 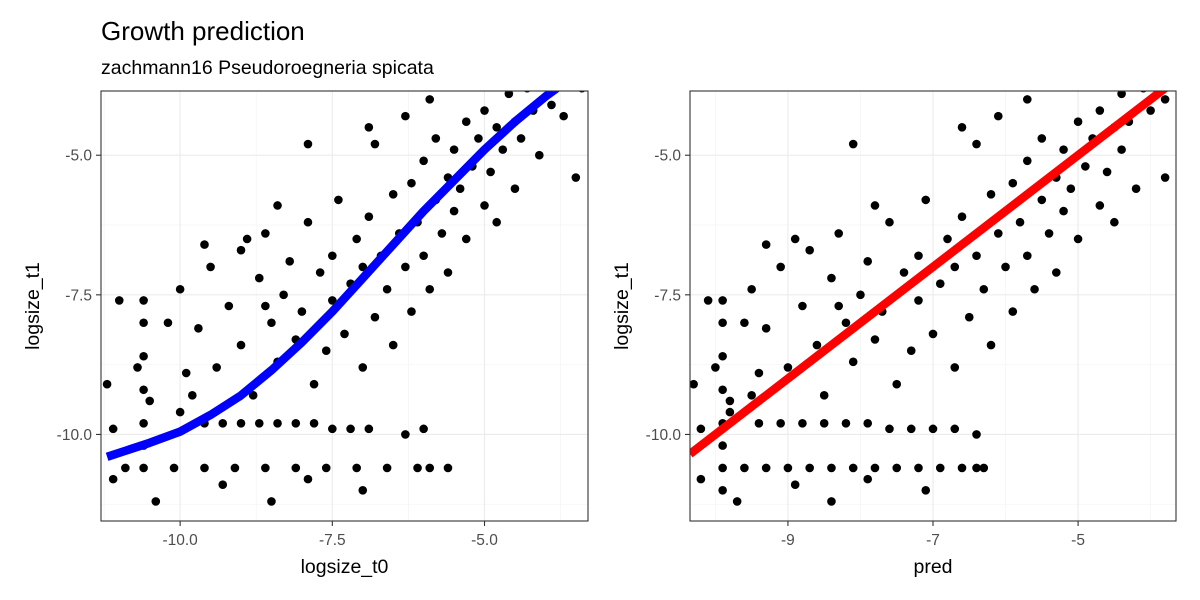 I want to click on chart-title: Growth prediction, so click(x=203, y=31).